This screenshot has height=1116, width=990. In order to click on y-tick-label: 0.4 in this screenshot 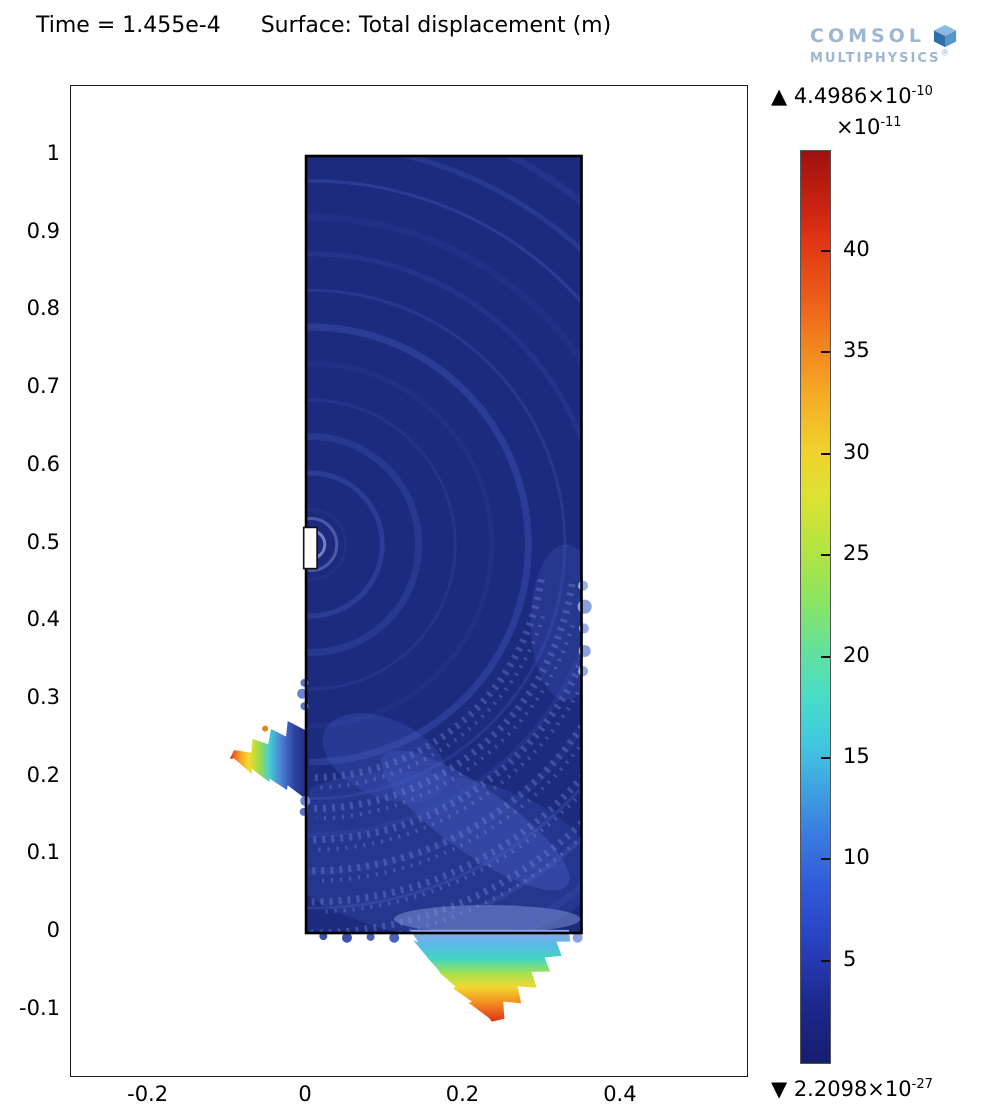, I will do `click(43, 619)`.